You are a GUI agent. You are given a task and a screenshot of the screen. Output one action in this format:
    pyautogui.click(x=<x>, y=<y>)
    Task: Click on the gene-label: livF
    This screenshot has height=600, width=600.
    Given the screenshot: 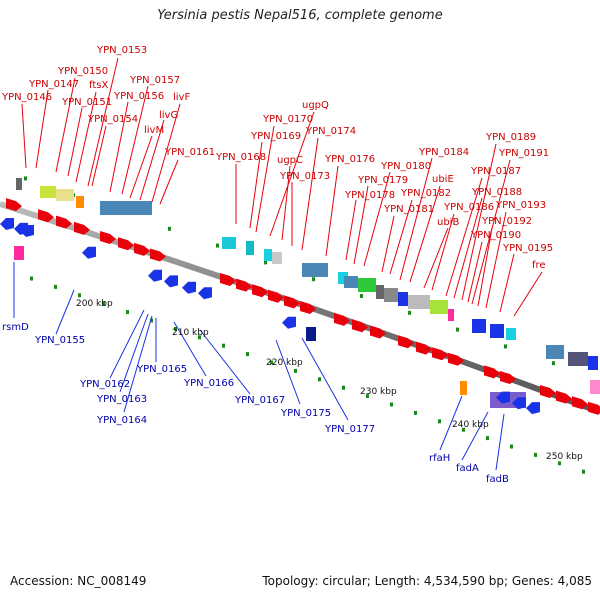 What is the action you would take?
    pyautogui.click(x=181, y=97)
    